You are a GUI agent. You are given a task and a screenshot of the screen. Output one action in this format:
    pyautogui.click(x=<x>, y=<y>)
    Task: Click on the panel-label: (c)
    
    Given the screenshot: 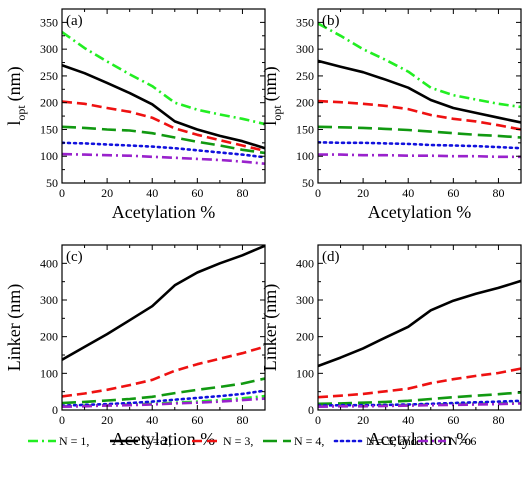 What is the action you would take?
    pyautogui.click(x=74, y=257)
    